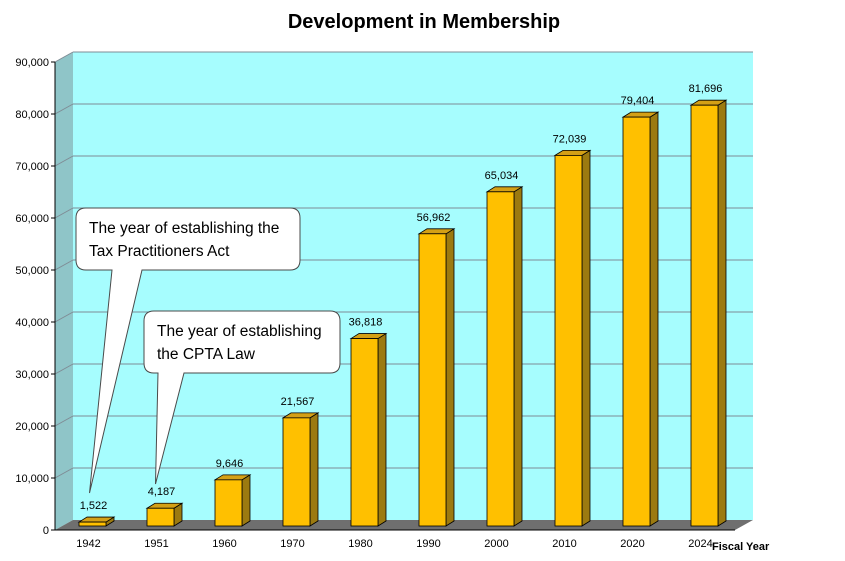 The width and height of the screenshot is (845, 561). What do you see at coordinates (184, 228) in the screenshot?
I see `callout-text: The year of establishing the` at bounding box center [184, 228].